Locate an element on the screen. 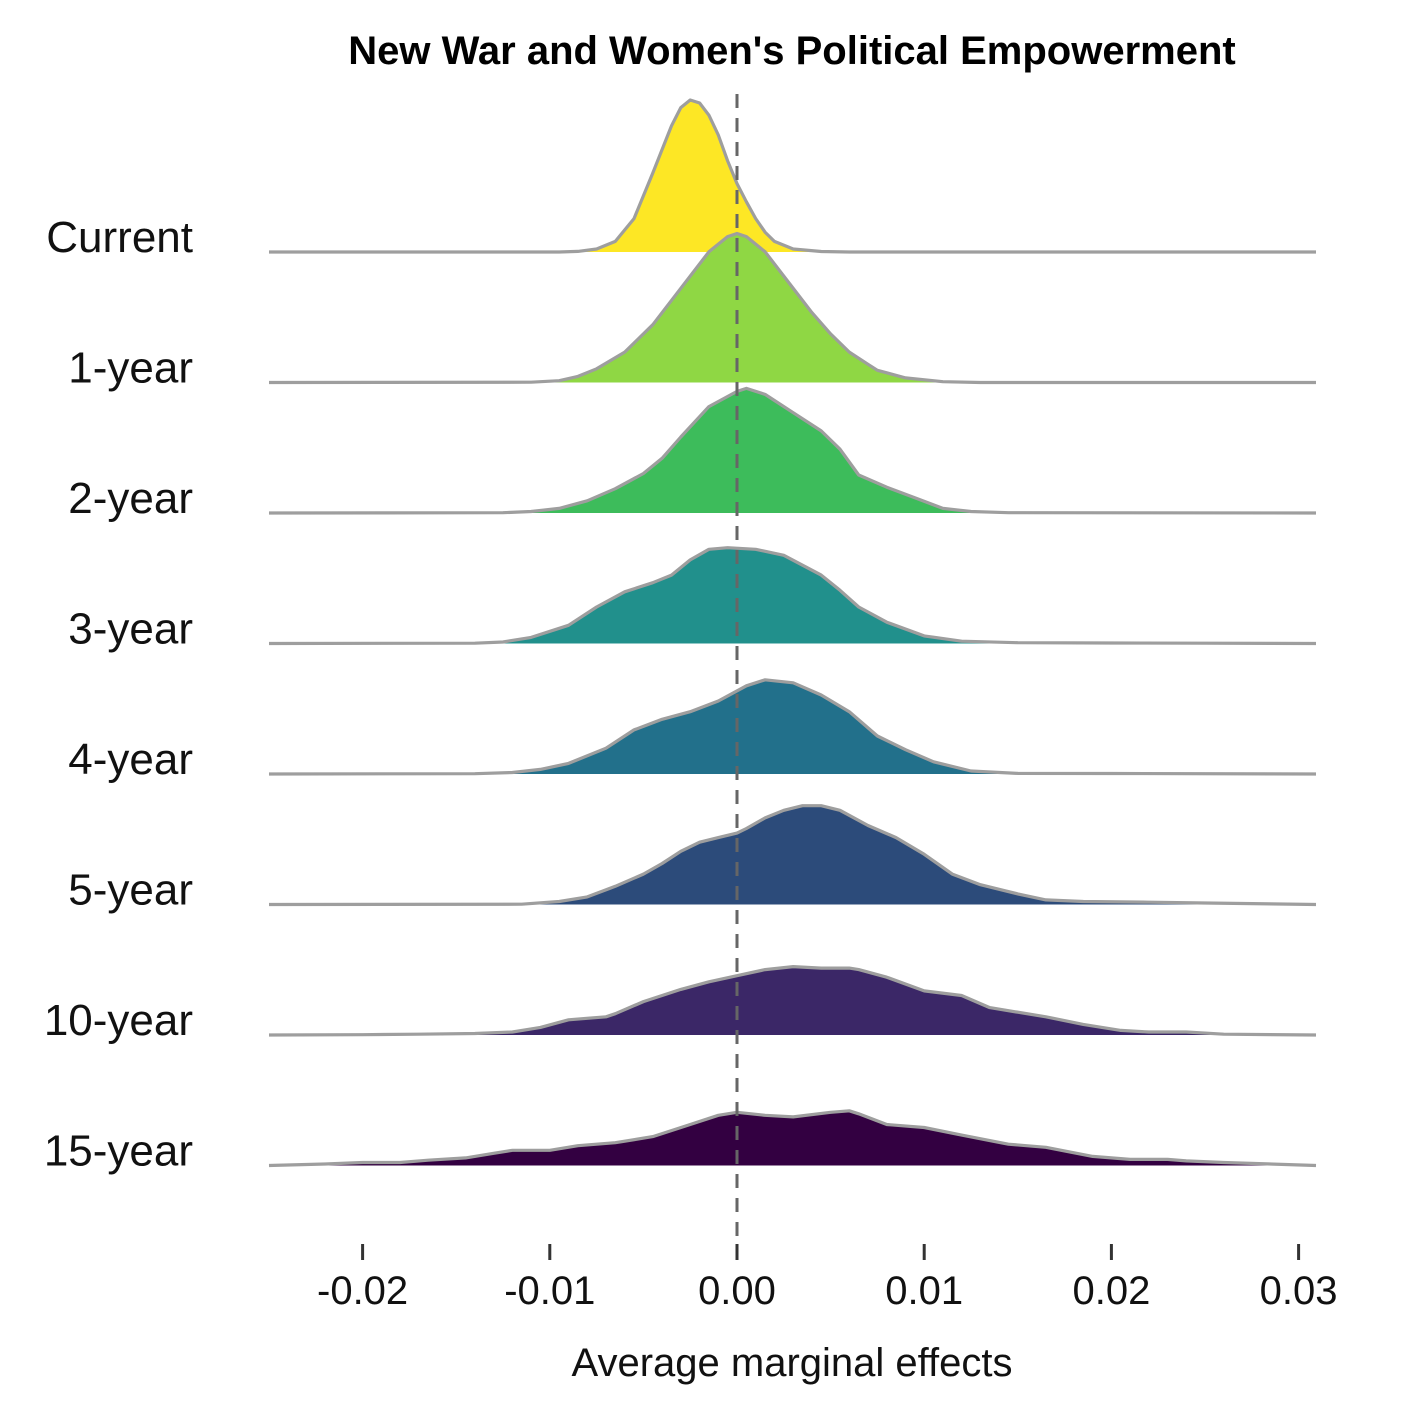 This screenshot has width=1417, height=1417. x-tick-label: 0.00 is located at coordinates (737, 1291).